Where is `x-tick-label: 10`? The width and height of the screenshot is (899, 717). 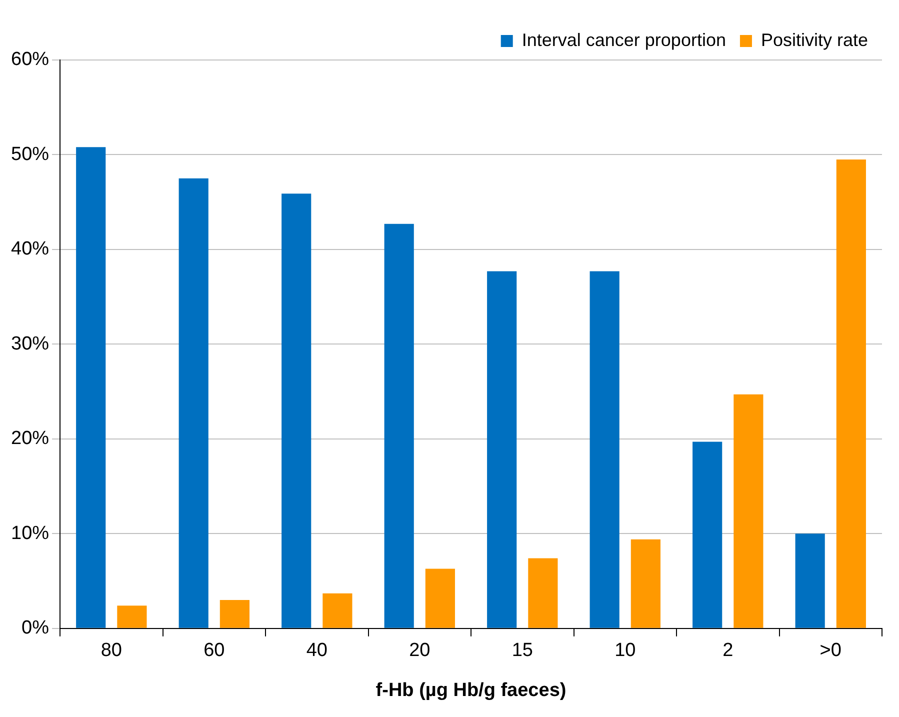
x-tick-label: 10 is located at coordinates (625, 651).